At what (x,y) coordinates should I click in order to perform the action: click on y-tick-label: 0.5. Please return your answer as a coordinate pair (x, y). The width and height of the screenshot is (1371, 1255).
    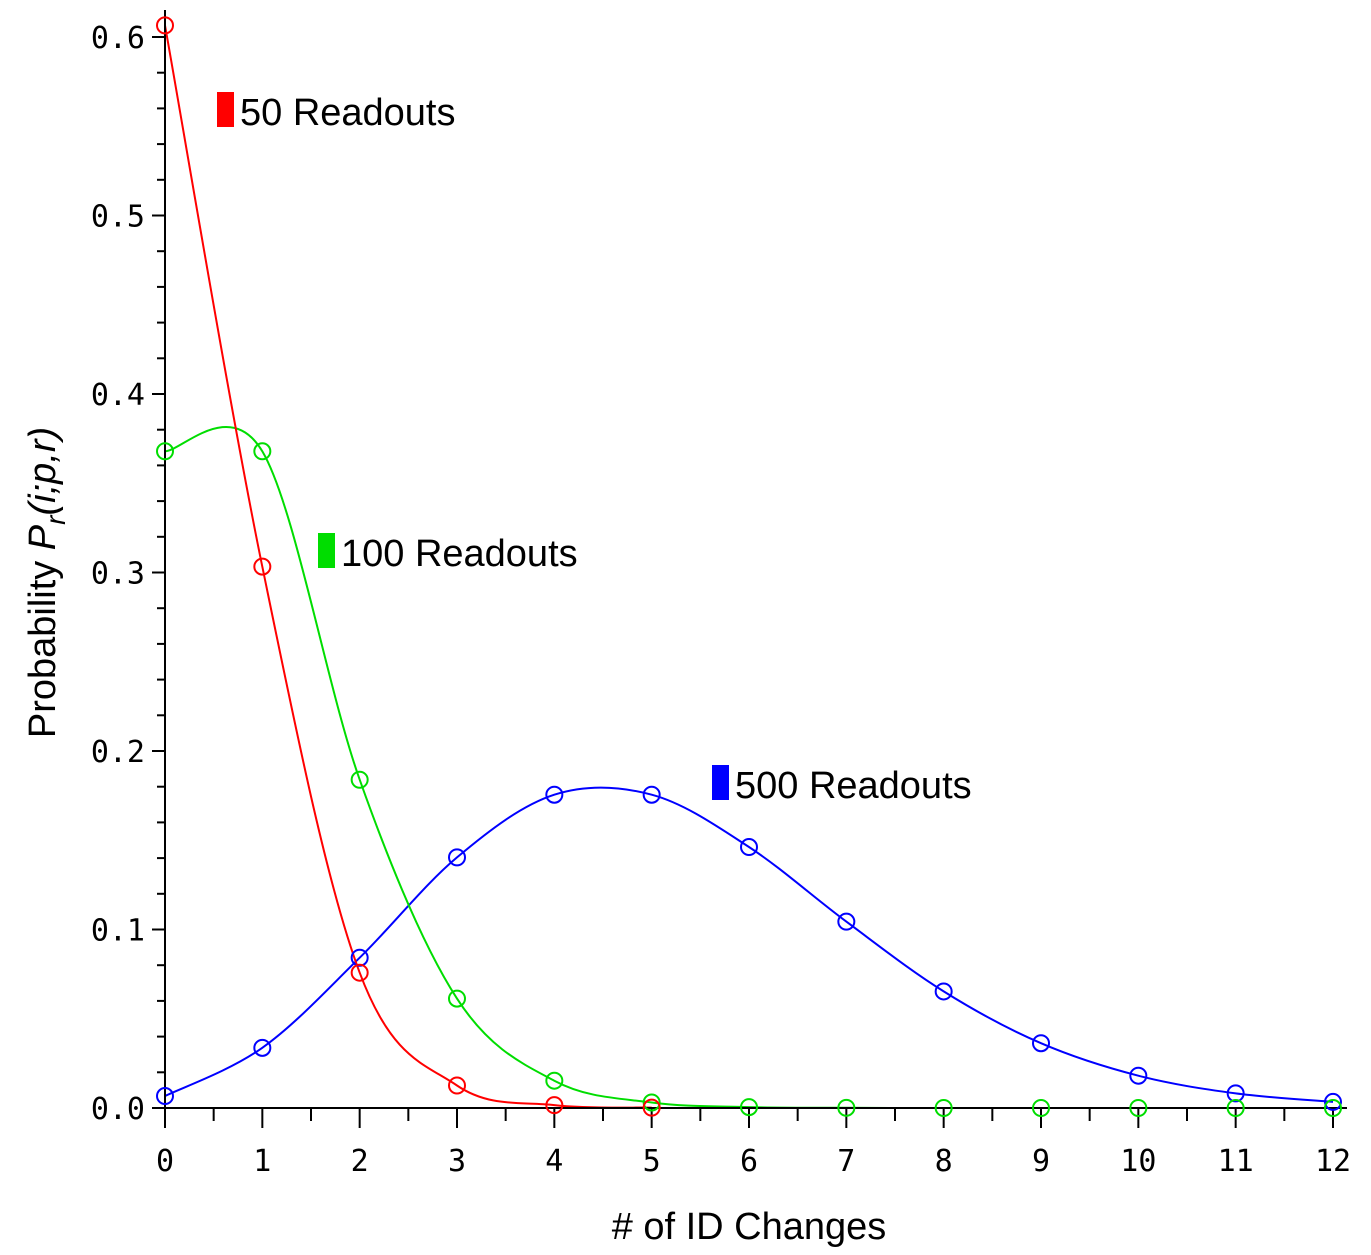
    Looking at the image, I should click on (118, 217).